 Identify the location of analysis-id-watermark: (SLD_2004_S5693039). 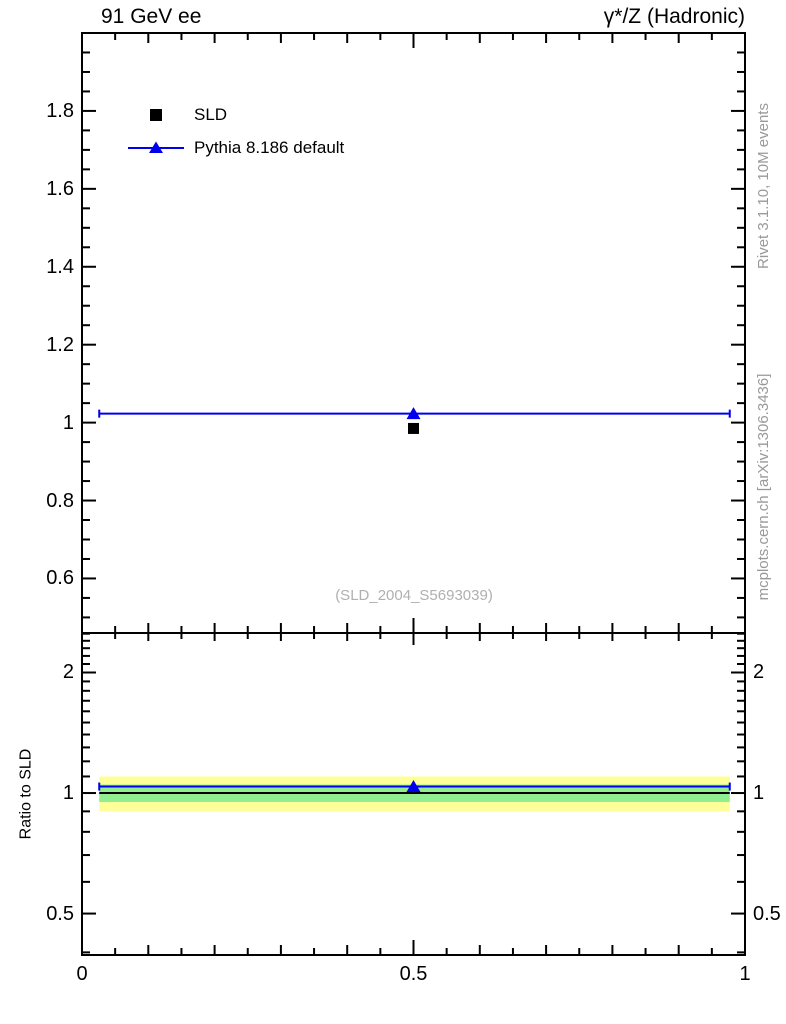
(414, 595).